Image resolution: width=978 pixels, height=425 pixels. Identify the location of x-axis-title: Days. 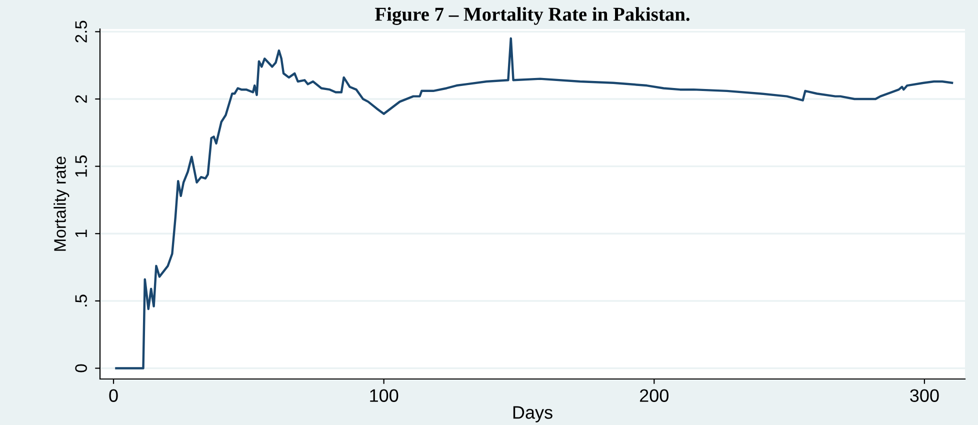
(532, 414).